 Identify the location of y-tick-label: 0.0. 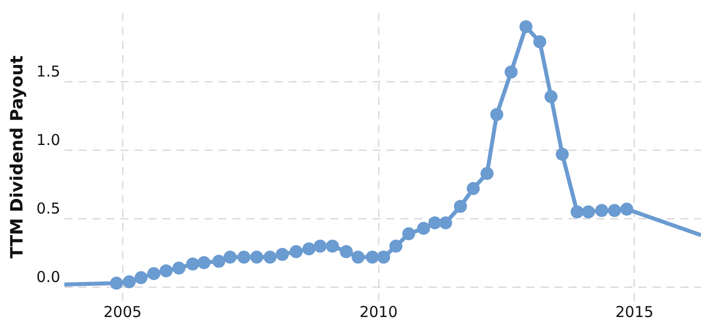
(48, 277).